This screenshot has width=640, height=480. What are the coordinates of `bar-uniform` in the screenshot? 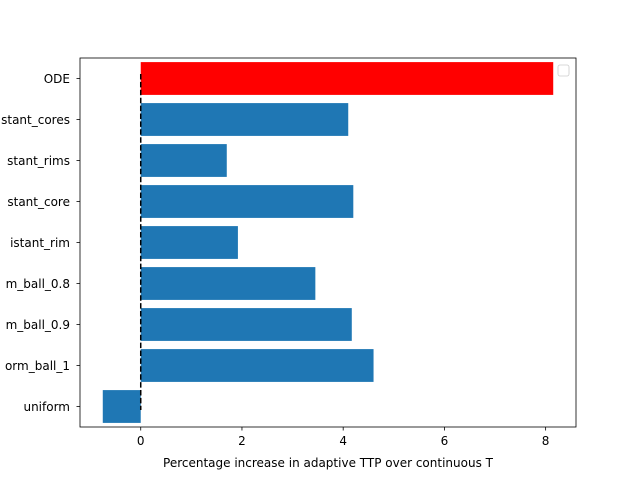 It's located at (121, 406).